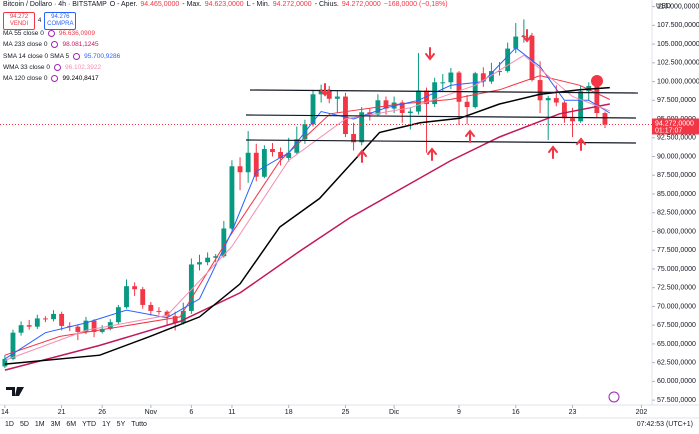 The image size is (699, 434). What do you see at coordinates (83, 67) in the screenshot?
I see `indicator-value: 96.102,3922` at bounding box center [83, 67].